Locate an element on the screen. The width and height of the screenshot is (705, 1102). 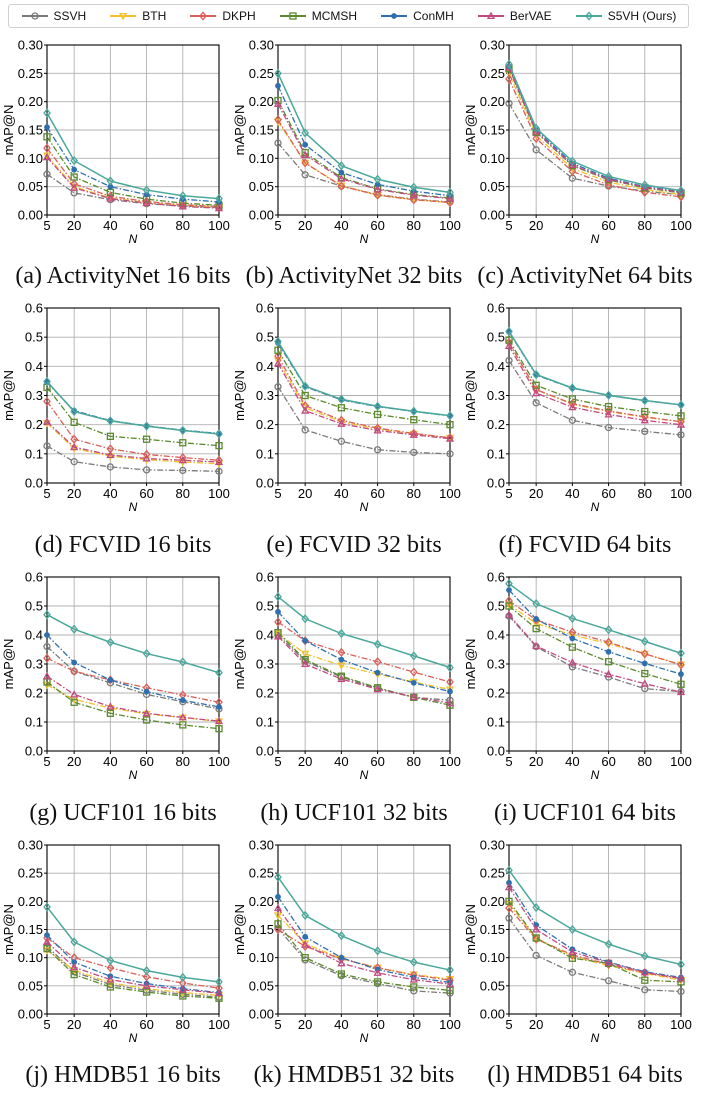
series-group is located at coordinates (595, 930).